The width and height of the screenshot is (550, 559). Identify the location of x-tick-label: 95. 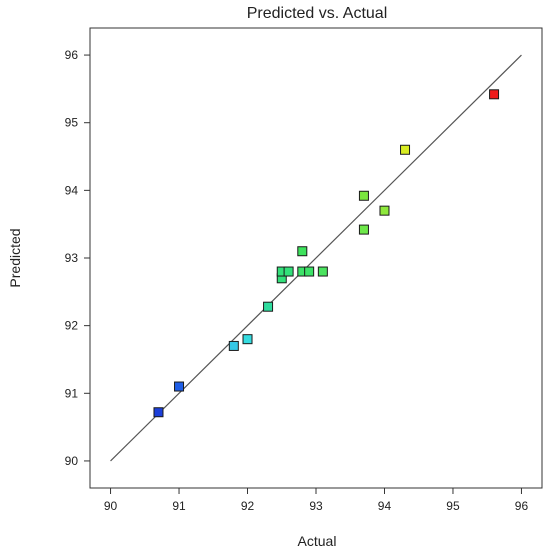
(453, 506).